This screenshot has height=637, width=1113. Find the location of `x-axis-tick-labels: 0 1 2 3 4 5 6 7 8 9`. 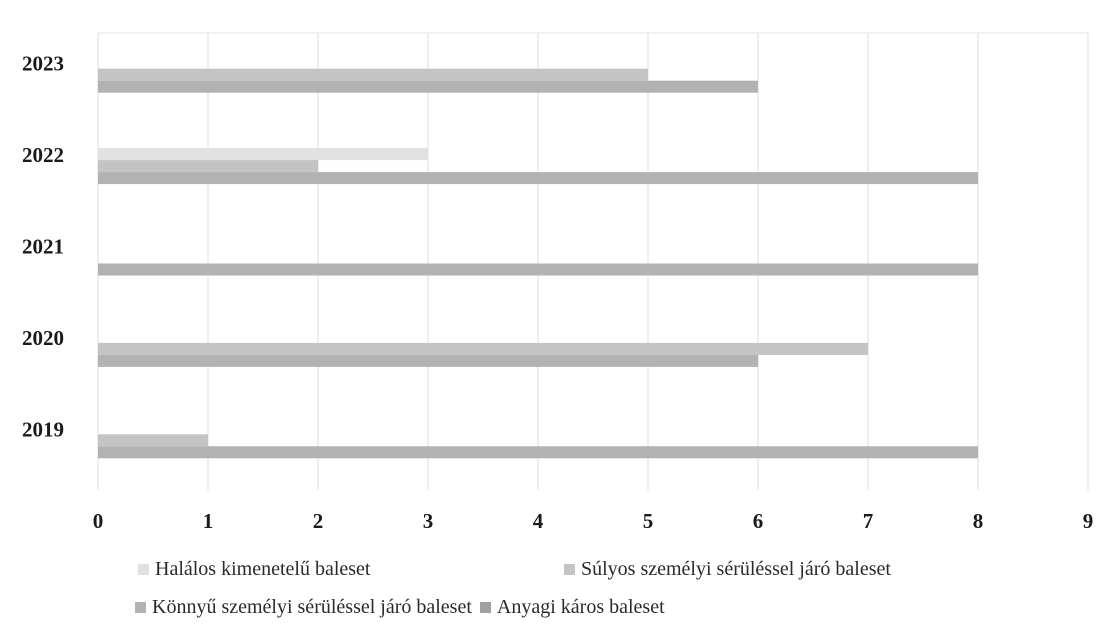

x-axis-tick-labels: 0 1 2 3 4 5 6 7 8 9 is located at coordinates (593, 521).